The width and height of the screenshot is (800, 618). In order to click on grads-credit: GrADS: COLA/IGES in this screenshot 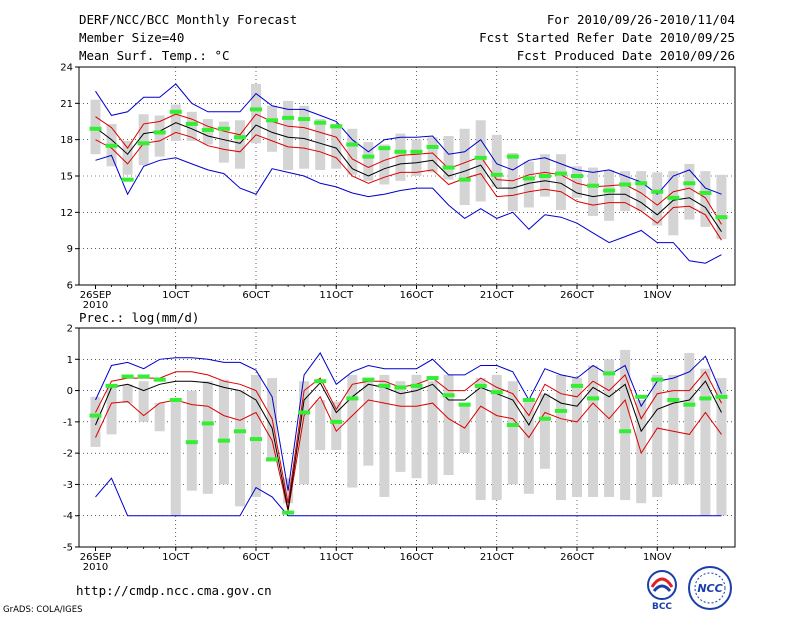, I will do `click(43, 610)`.